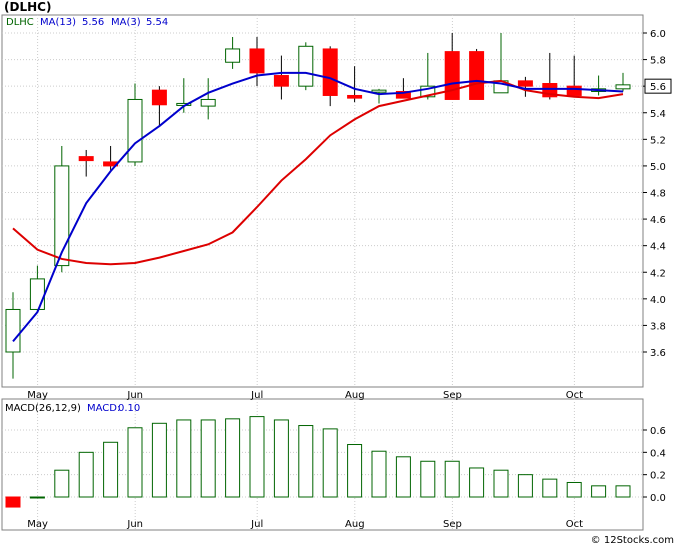 The width and height of the screenshot is (680, 546). Describe the element at coordinates (256, 395) in the screenshot. I see `x-tick-label-price: Jul` at that location.